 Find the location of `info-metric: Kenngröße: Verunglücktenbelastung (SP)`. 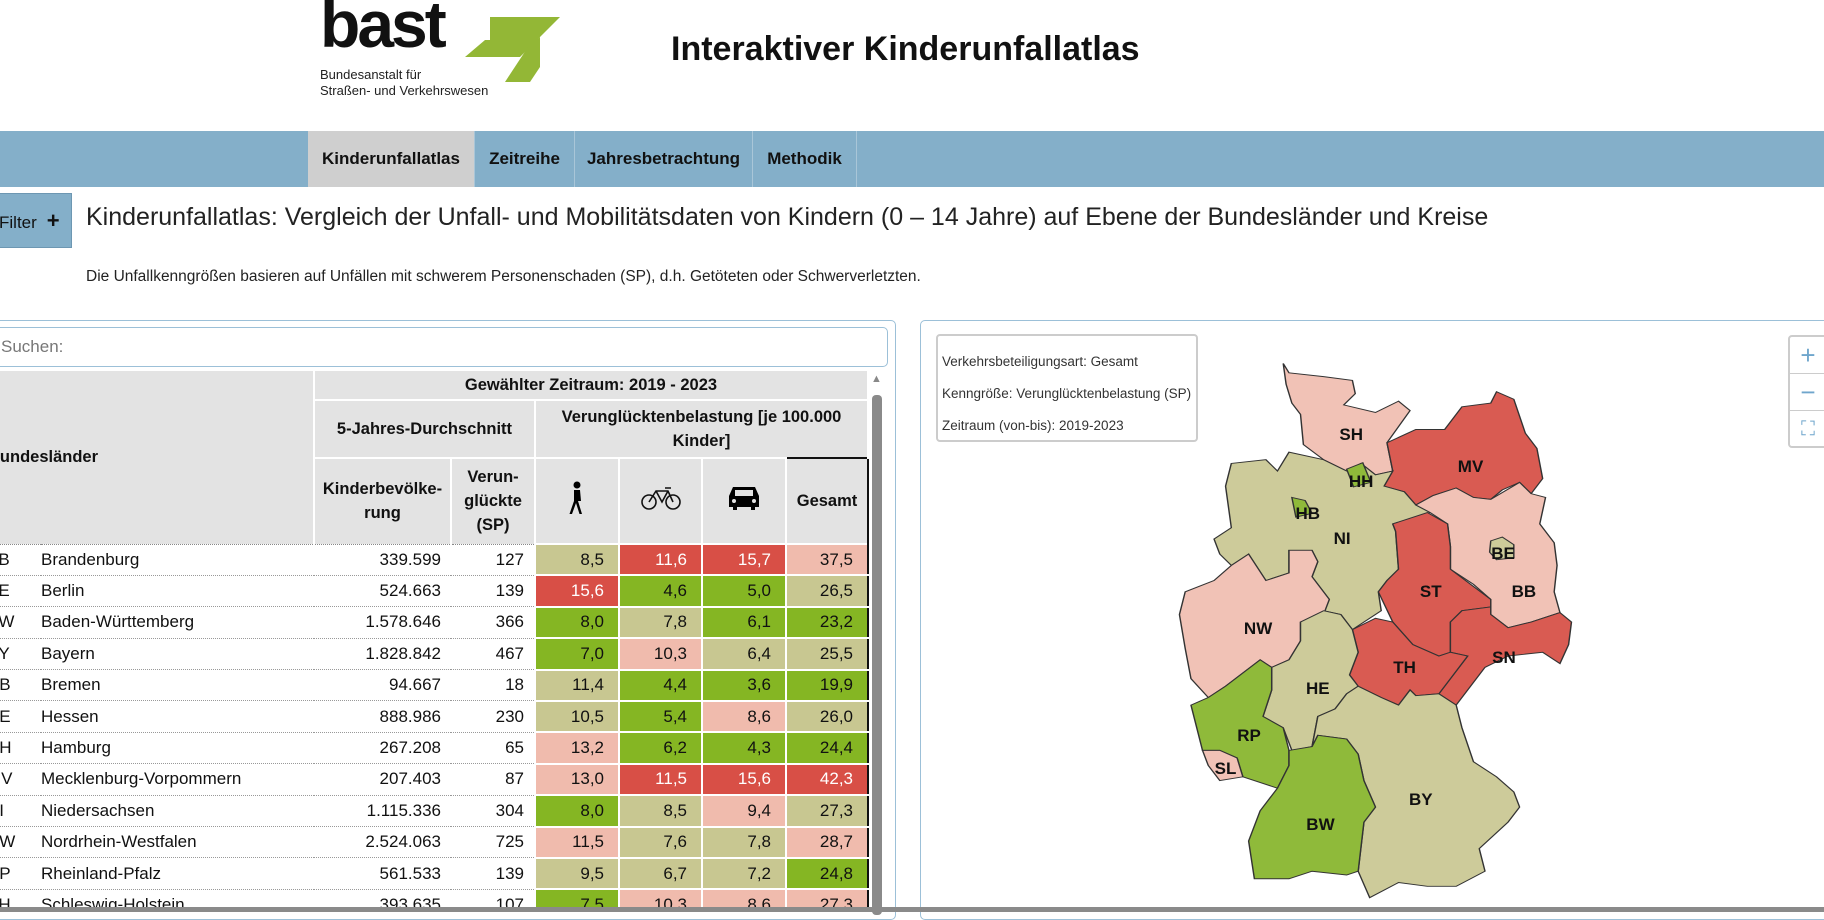

info-metric: Kenngröße: Verunglücktenbelastung (SP) is located at coordinates (1067, 393).